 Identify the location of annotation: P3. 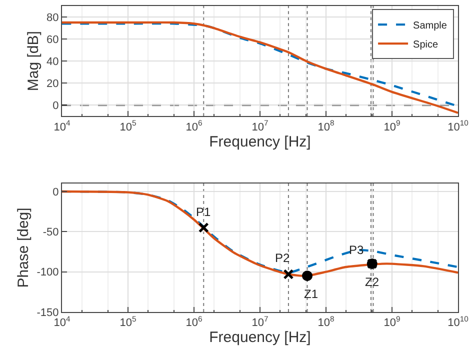
(356, 250).